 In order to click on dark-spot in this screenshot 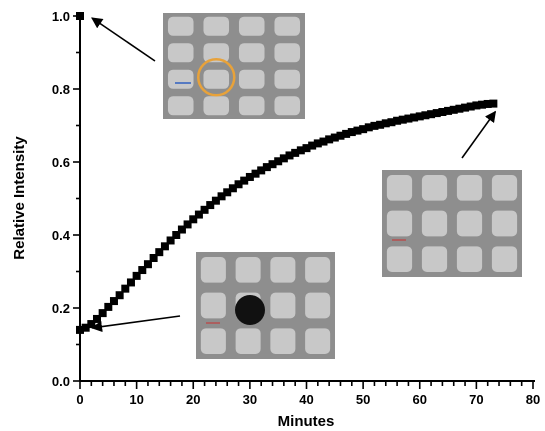, I will do `click(250, 310)`.